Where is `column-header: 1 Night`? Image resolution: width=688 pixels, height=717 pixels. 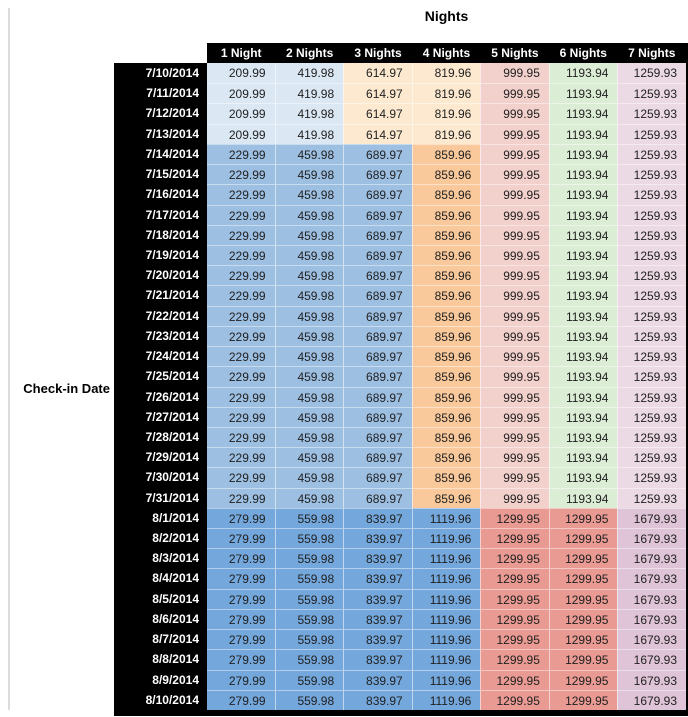 column-header: 1 Night is located at coordinates (241, 53).